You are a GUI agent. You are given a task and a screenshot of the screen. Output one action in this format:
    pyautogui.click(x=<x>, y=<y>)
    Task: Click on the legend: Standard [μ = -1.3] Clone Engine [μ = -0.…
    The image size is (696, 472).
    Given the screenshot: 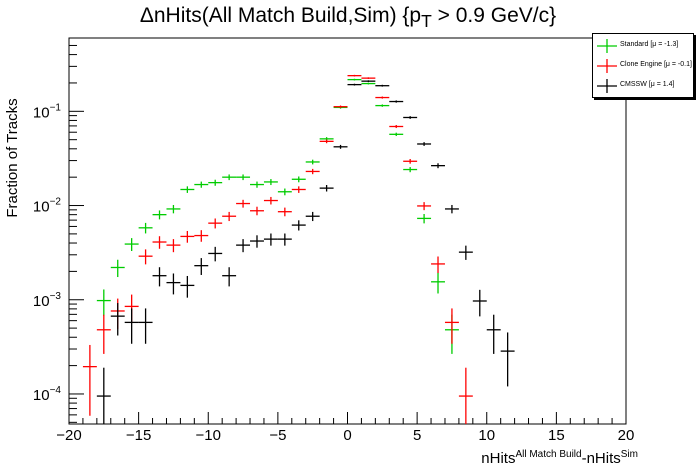 What is the action you would take?
    pyautogui.click(x=643, y=65)
    